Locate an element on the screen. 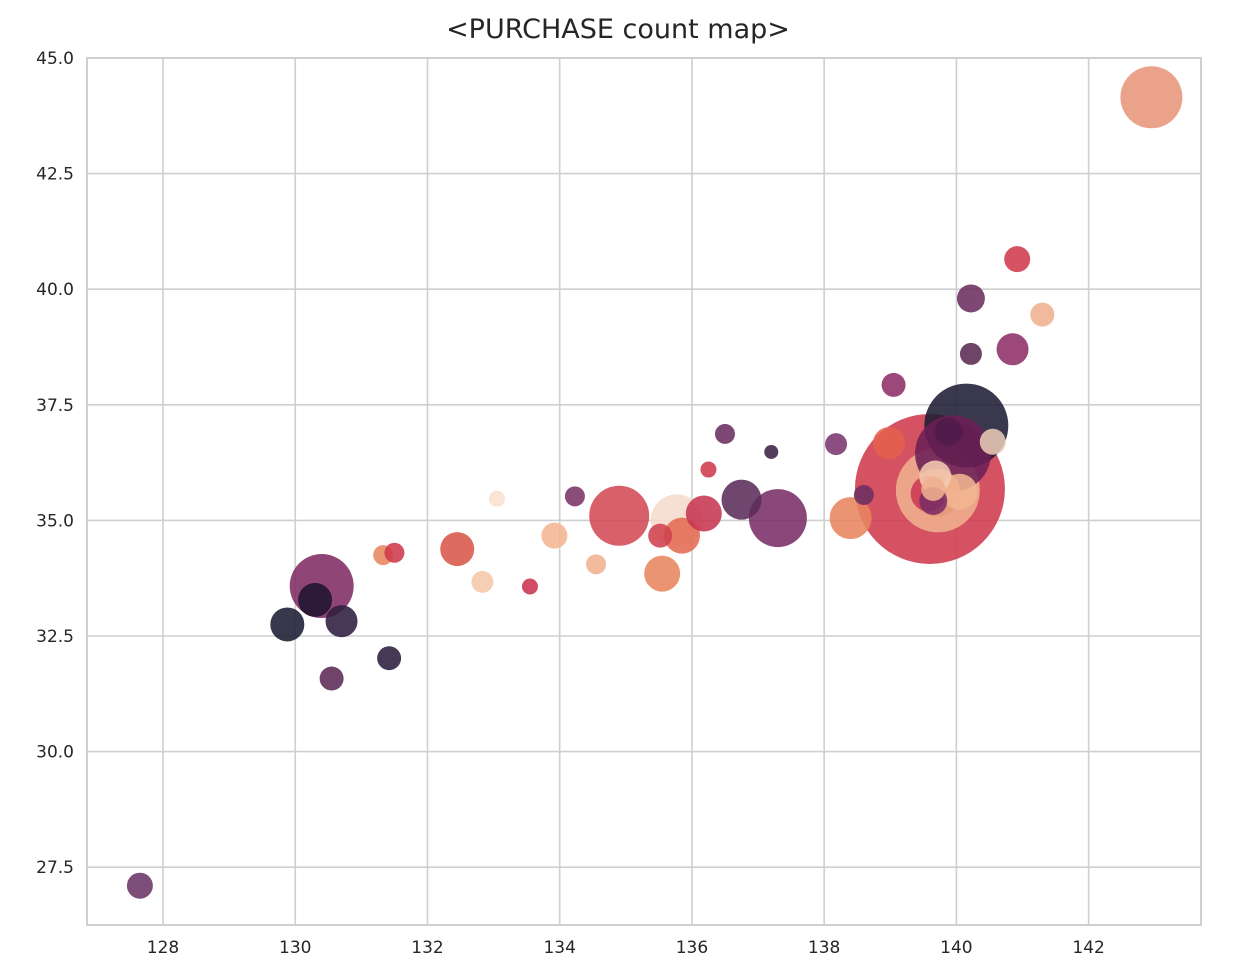  y-axis-ticks: 27.5 30.0 32.5 35.0 37.5 40.0 42.5 45.0 is located at coordinates (55, 463).